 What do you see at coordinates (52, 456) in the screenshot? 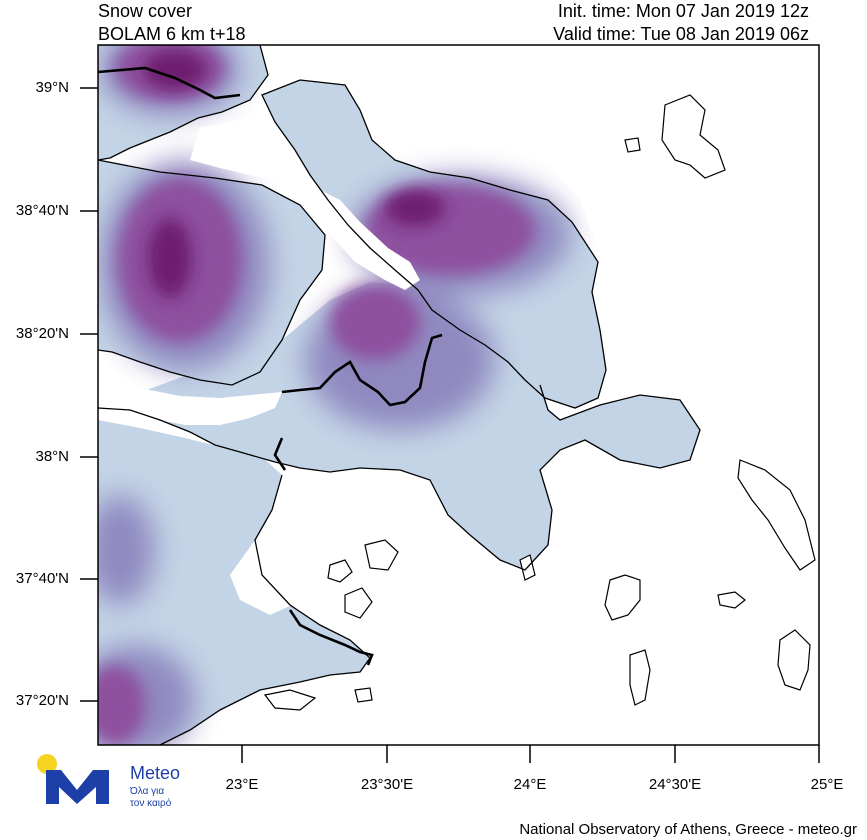
I see `lat-label-38n: 38°N` at bounding box center [52, 456].